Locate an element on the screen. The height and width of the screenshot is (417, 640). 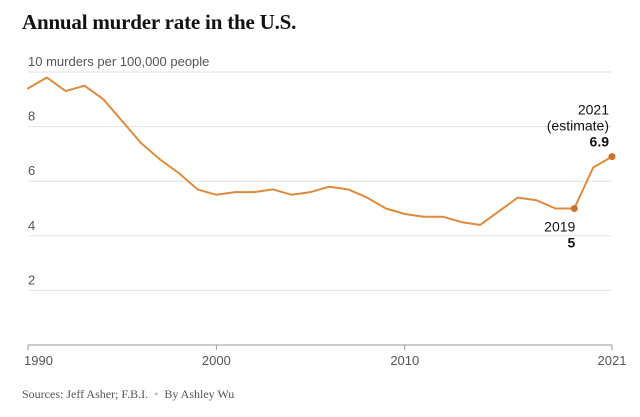
y-tick-label: 2 is located at coordinates (31, 279).